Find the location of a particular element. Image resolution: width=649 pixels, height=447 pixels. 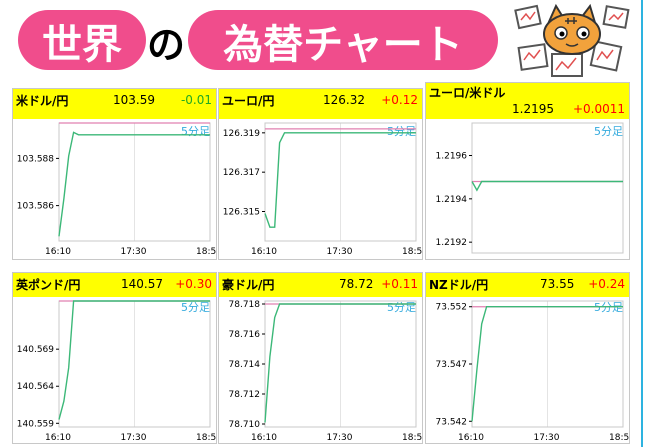

cat-face-icon is located at coordinates (572, 34).